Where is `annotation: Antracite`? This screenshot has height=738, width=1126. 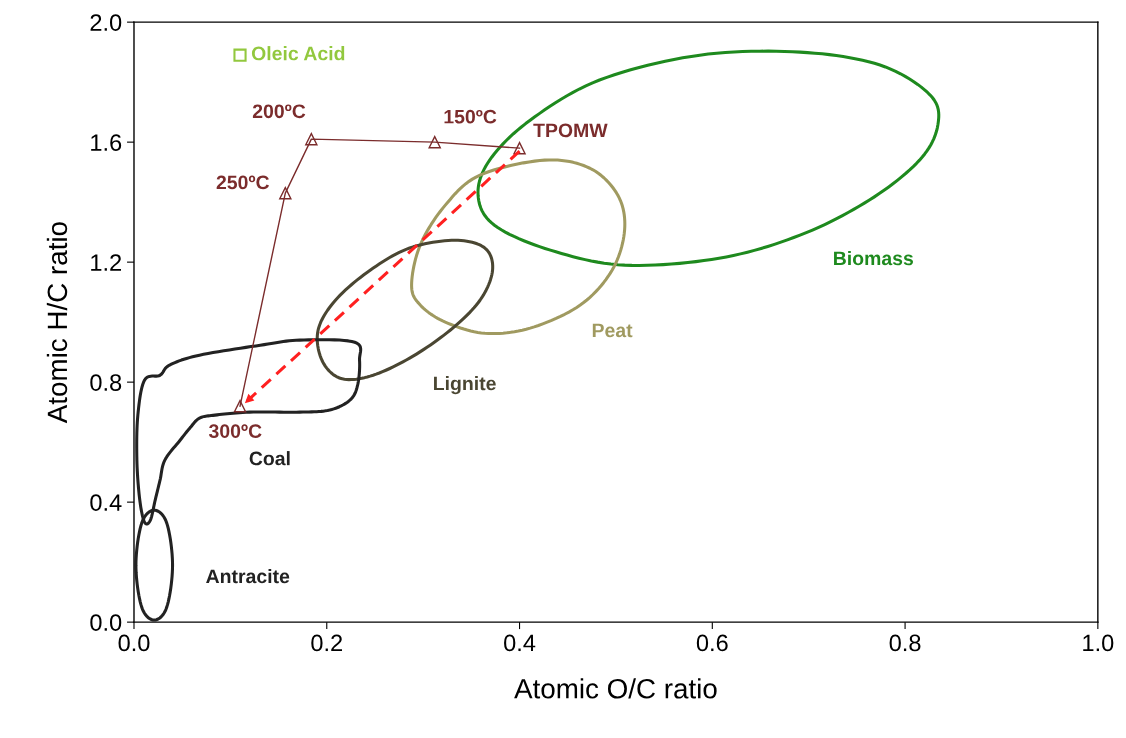
annotation: Antracite is located at coordinates (248, 576).